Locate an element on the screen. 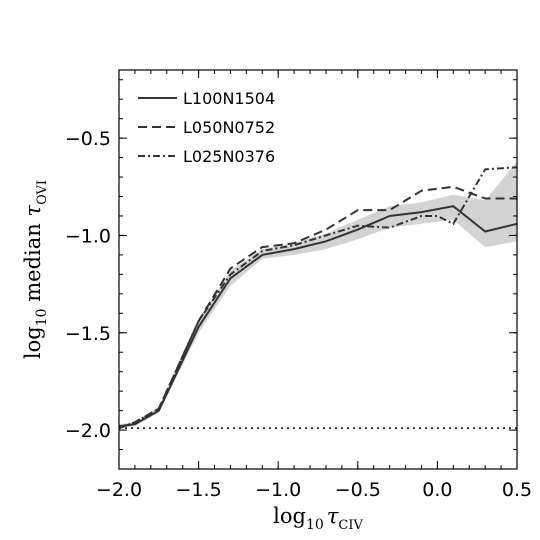  y-tick-label: −0.5 is located at coordinates (88, 139).